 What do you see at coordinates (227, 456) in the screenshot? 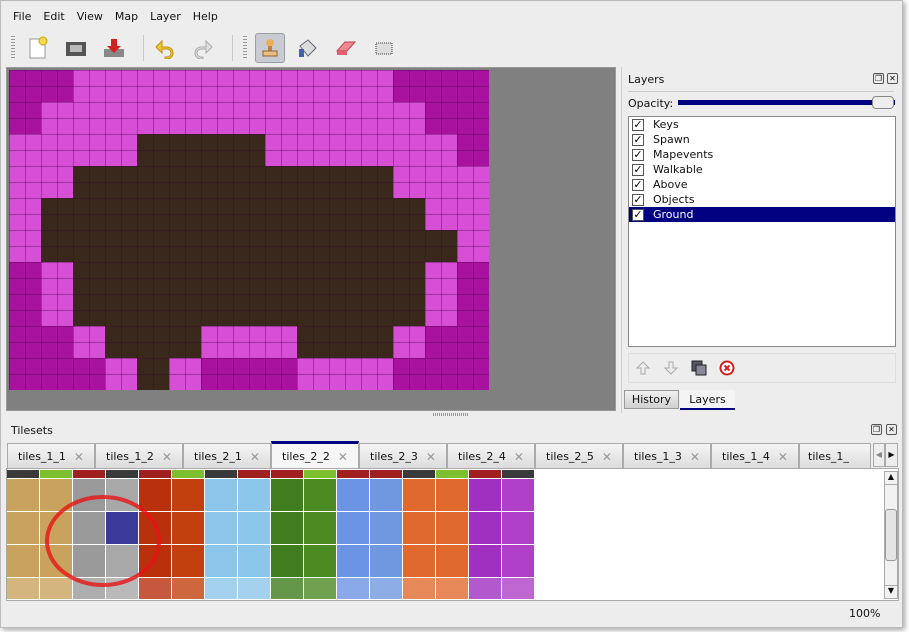
I see `tileset-tab: tiles_2_1 ✕` at bounding box center [227, 456].